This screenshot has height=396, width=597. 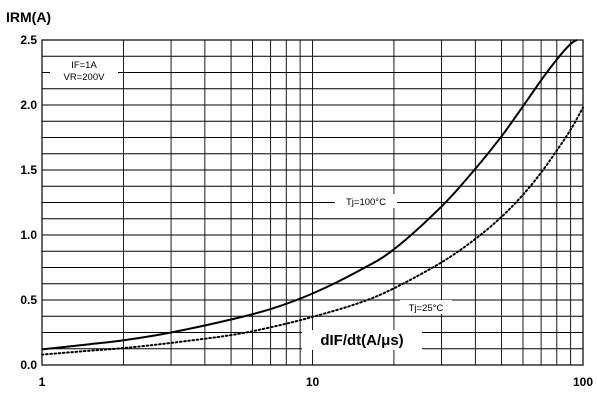 What do you see at coordinates (28, 40) in the screenshot?
I see `y-tick-label: 2.5` at bounding box center [28, 40].